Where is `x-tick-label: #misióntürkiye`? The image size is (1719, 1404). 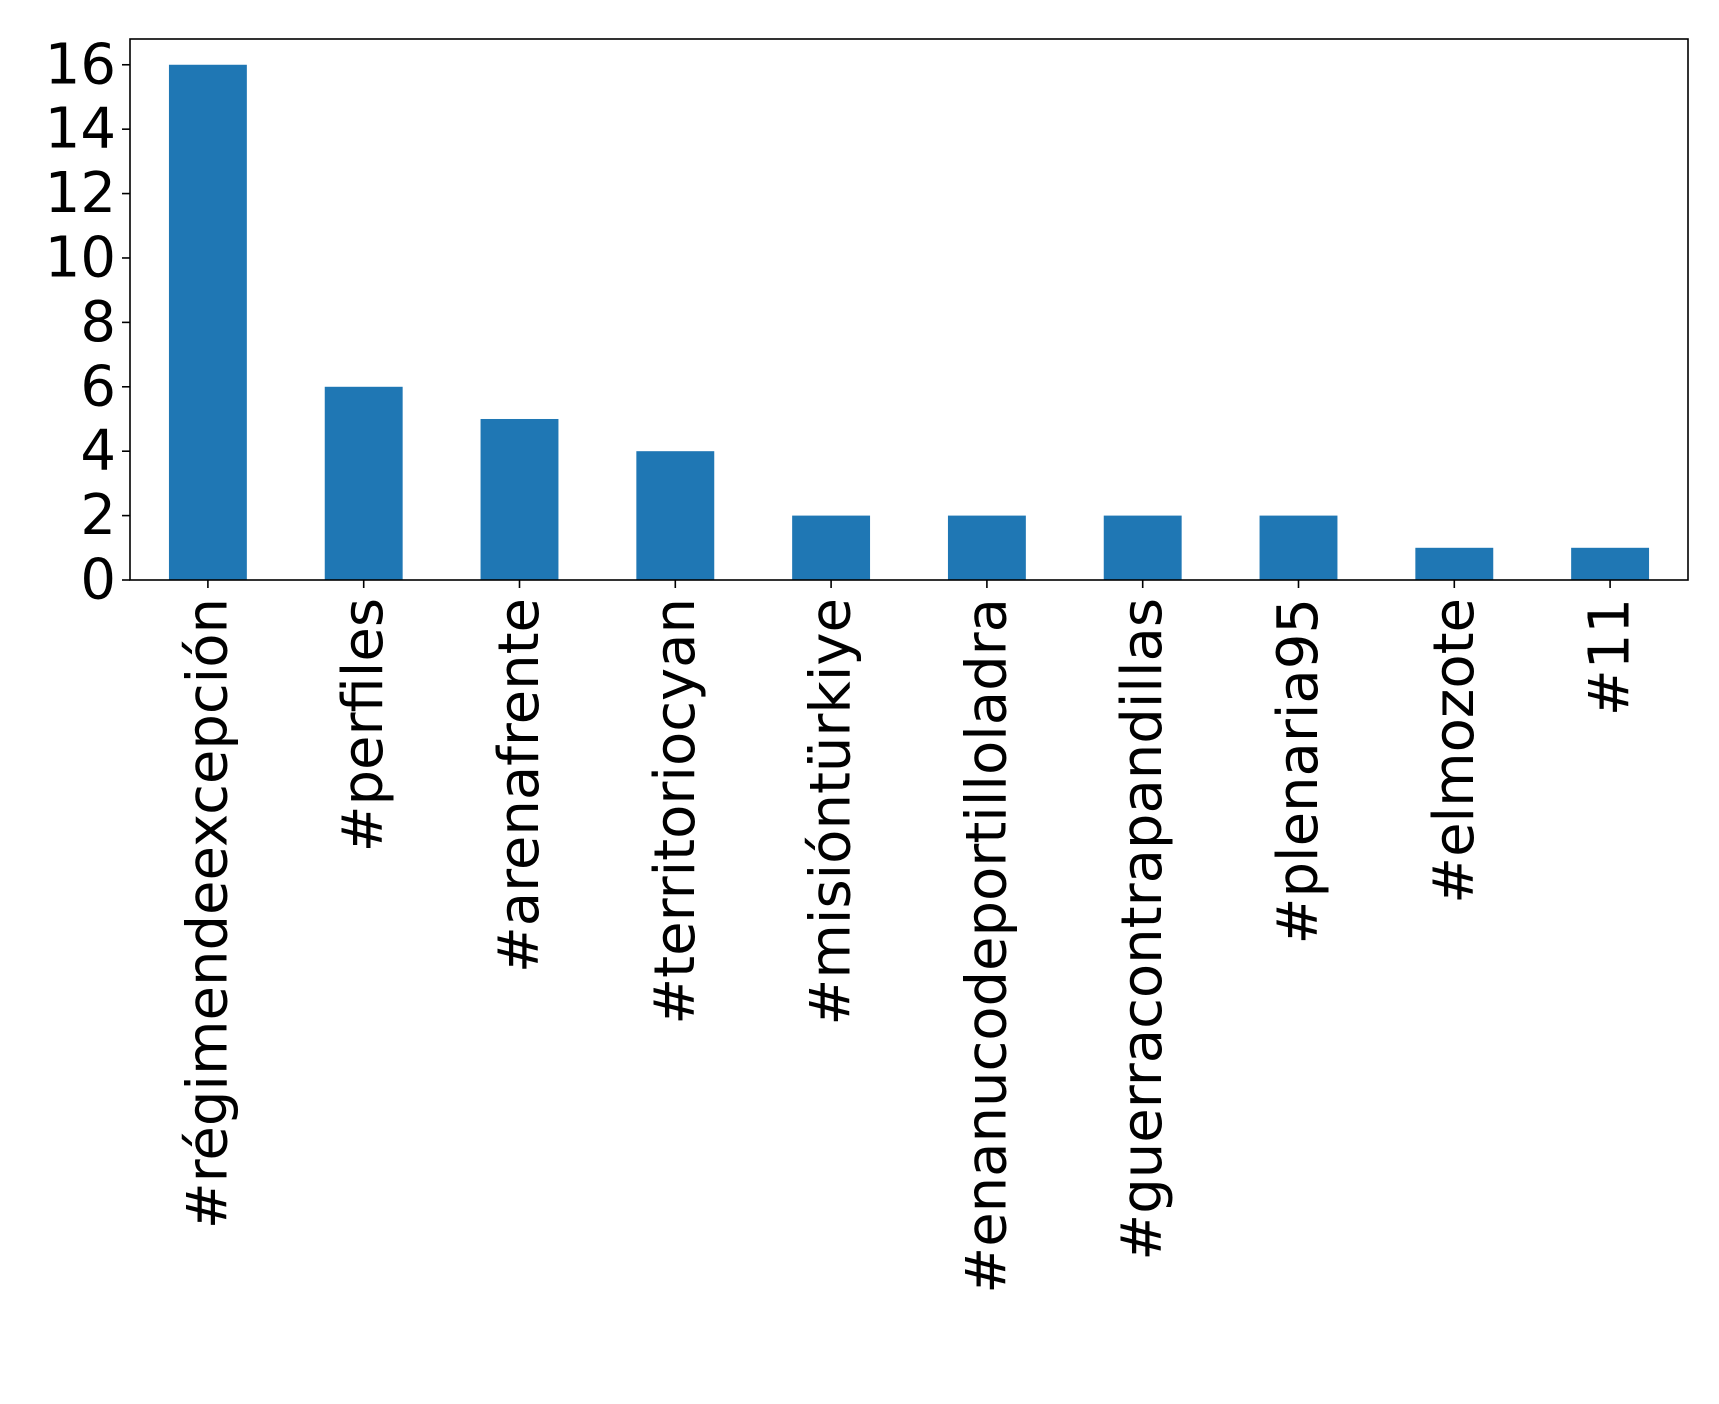 x-tick-label: #misióntürkiye is located at coordinates (831, 812).